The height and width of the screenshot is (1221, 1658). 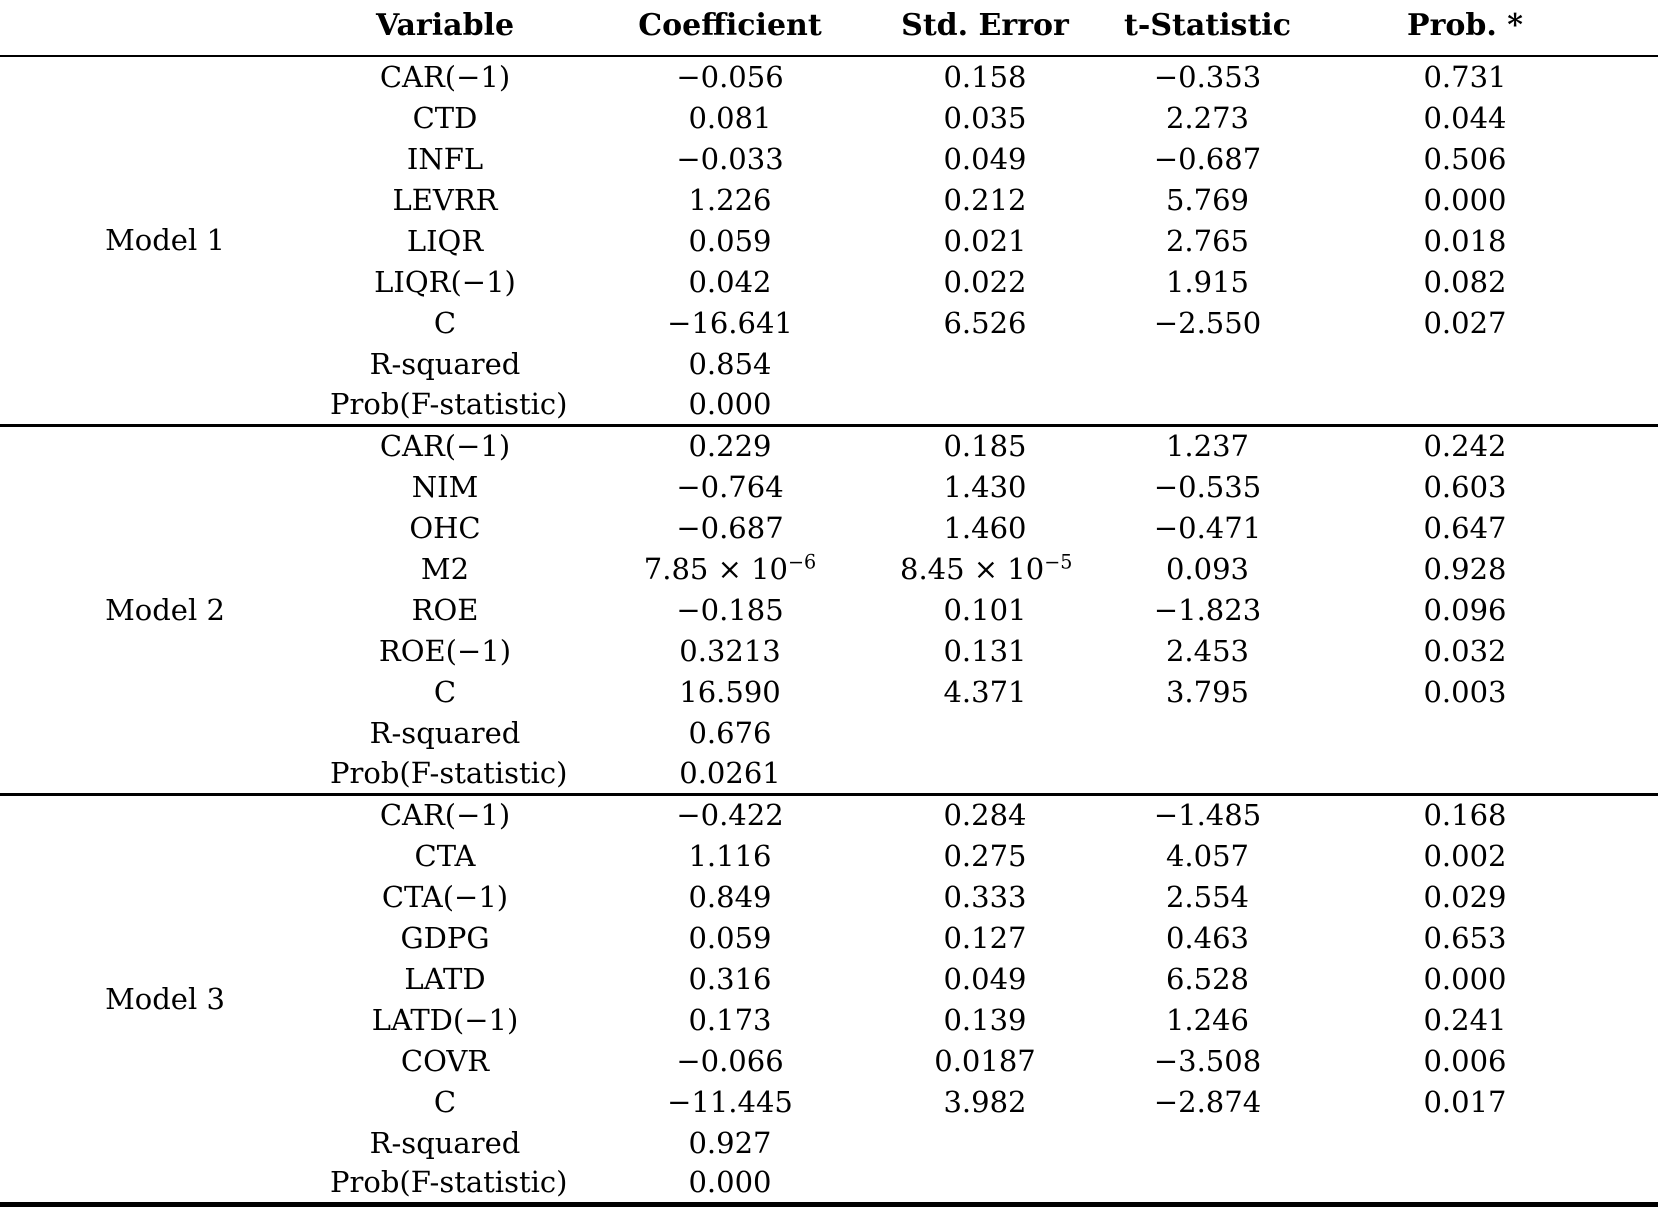 I want to click on cell-t-statistic: −2.550, so click(x=1207, y=322).